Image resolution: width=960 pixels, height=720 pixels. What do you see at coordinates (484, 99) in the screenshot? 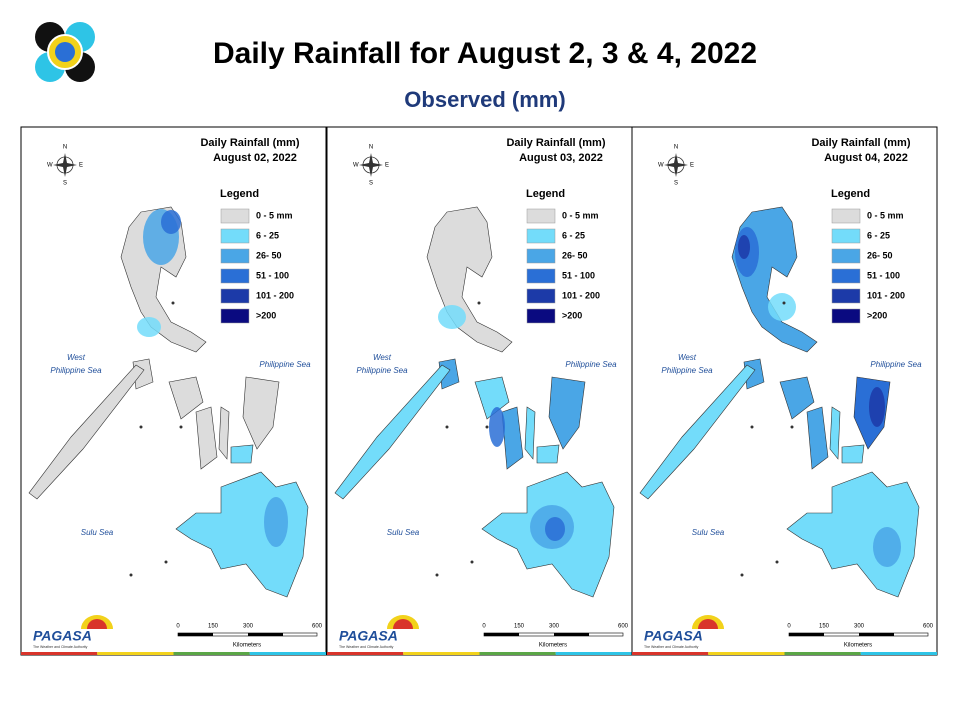
I see `slide-subtitle: Observed (mm)` at bounding box center [484, 99].